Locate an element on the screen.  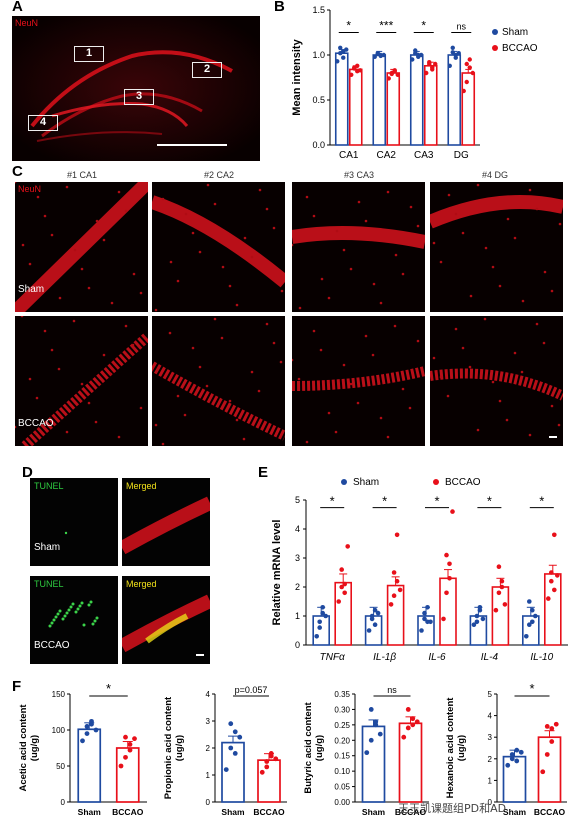
y-tick-label: 5 is located at coordinates (297, 500).